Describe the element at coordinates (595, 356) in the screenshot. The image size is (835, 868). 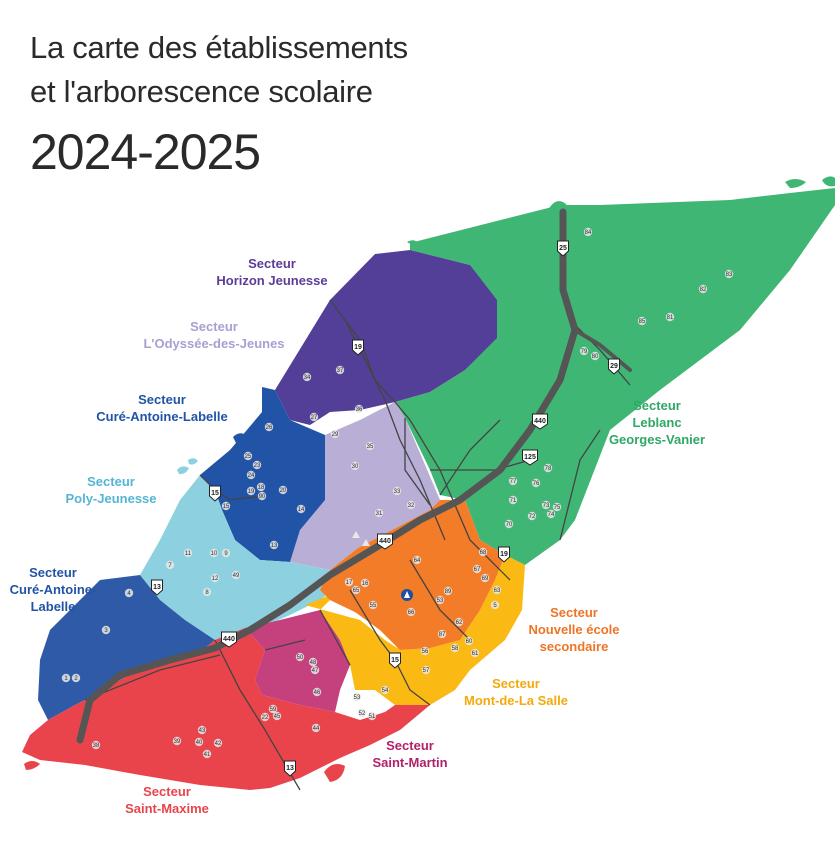
I see `school-marker: 80` at that location.